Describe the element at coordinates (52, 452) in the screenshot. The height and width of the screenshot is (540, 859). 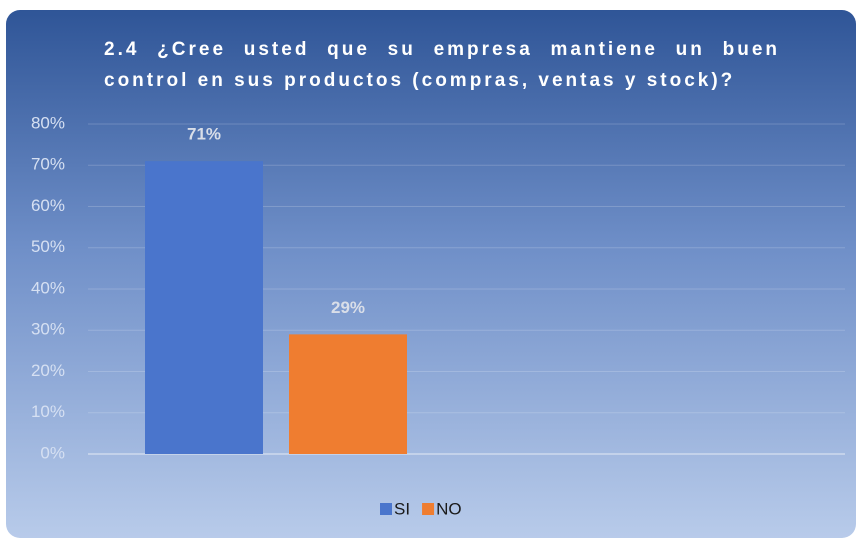
I see `y-tick-label: 0%` at that location.